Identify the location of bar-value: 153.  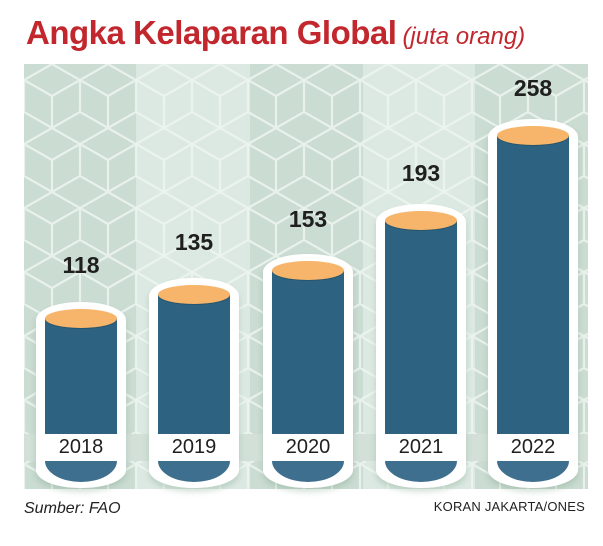
(308, 219).